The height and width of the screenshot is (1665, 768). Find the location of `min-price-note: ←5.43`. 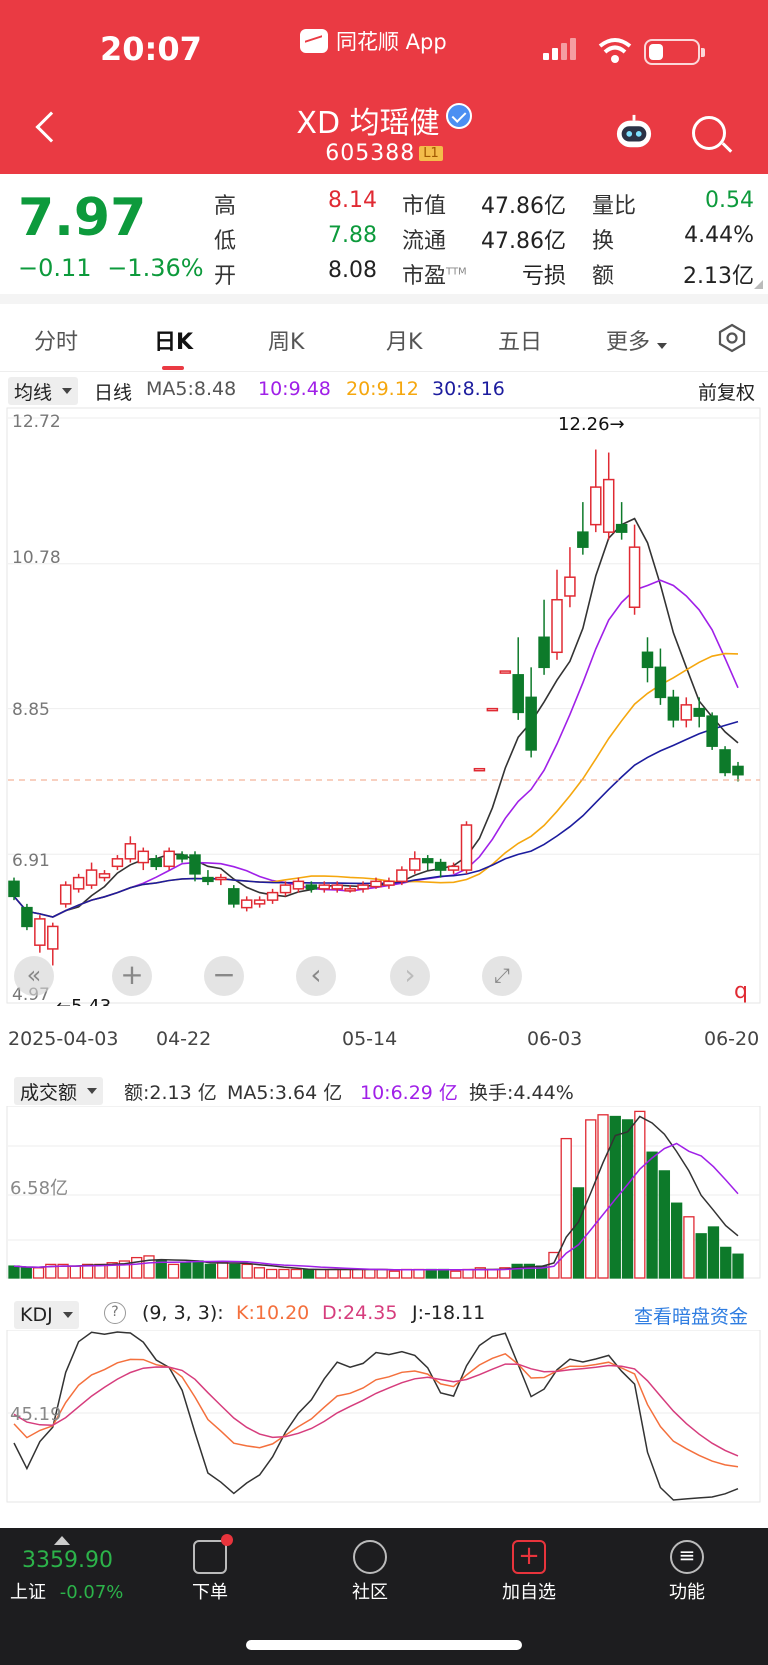

min-price-note: ←5.43 is located at coordinates (83, 1001).